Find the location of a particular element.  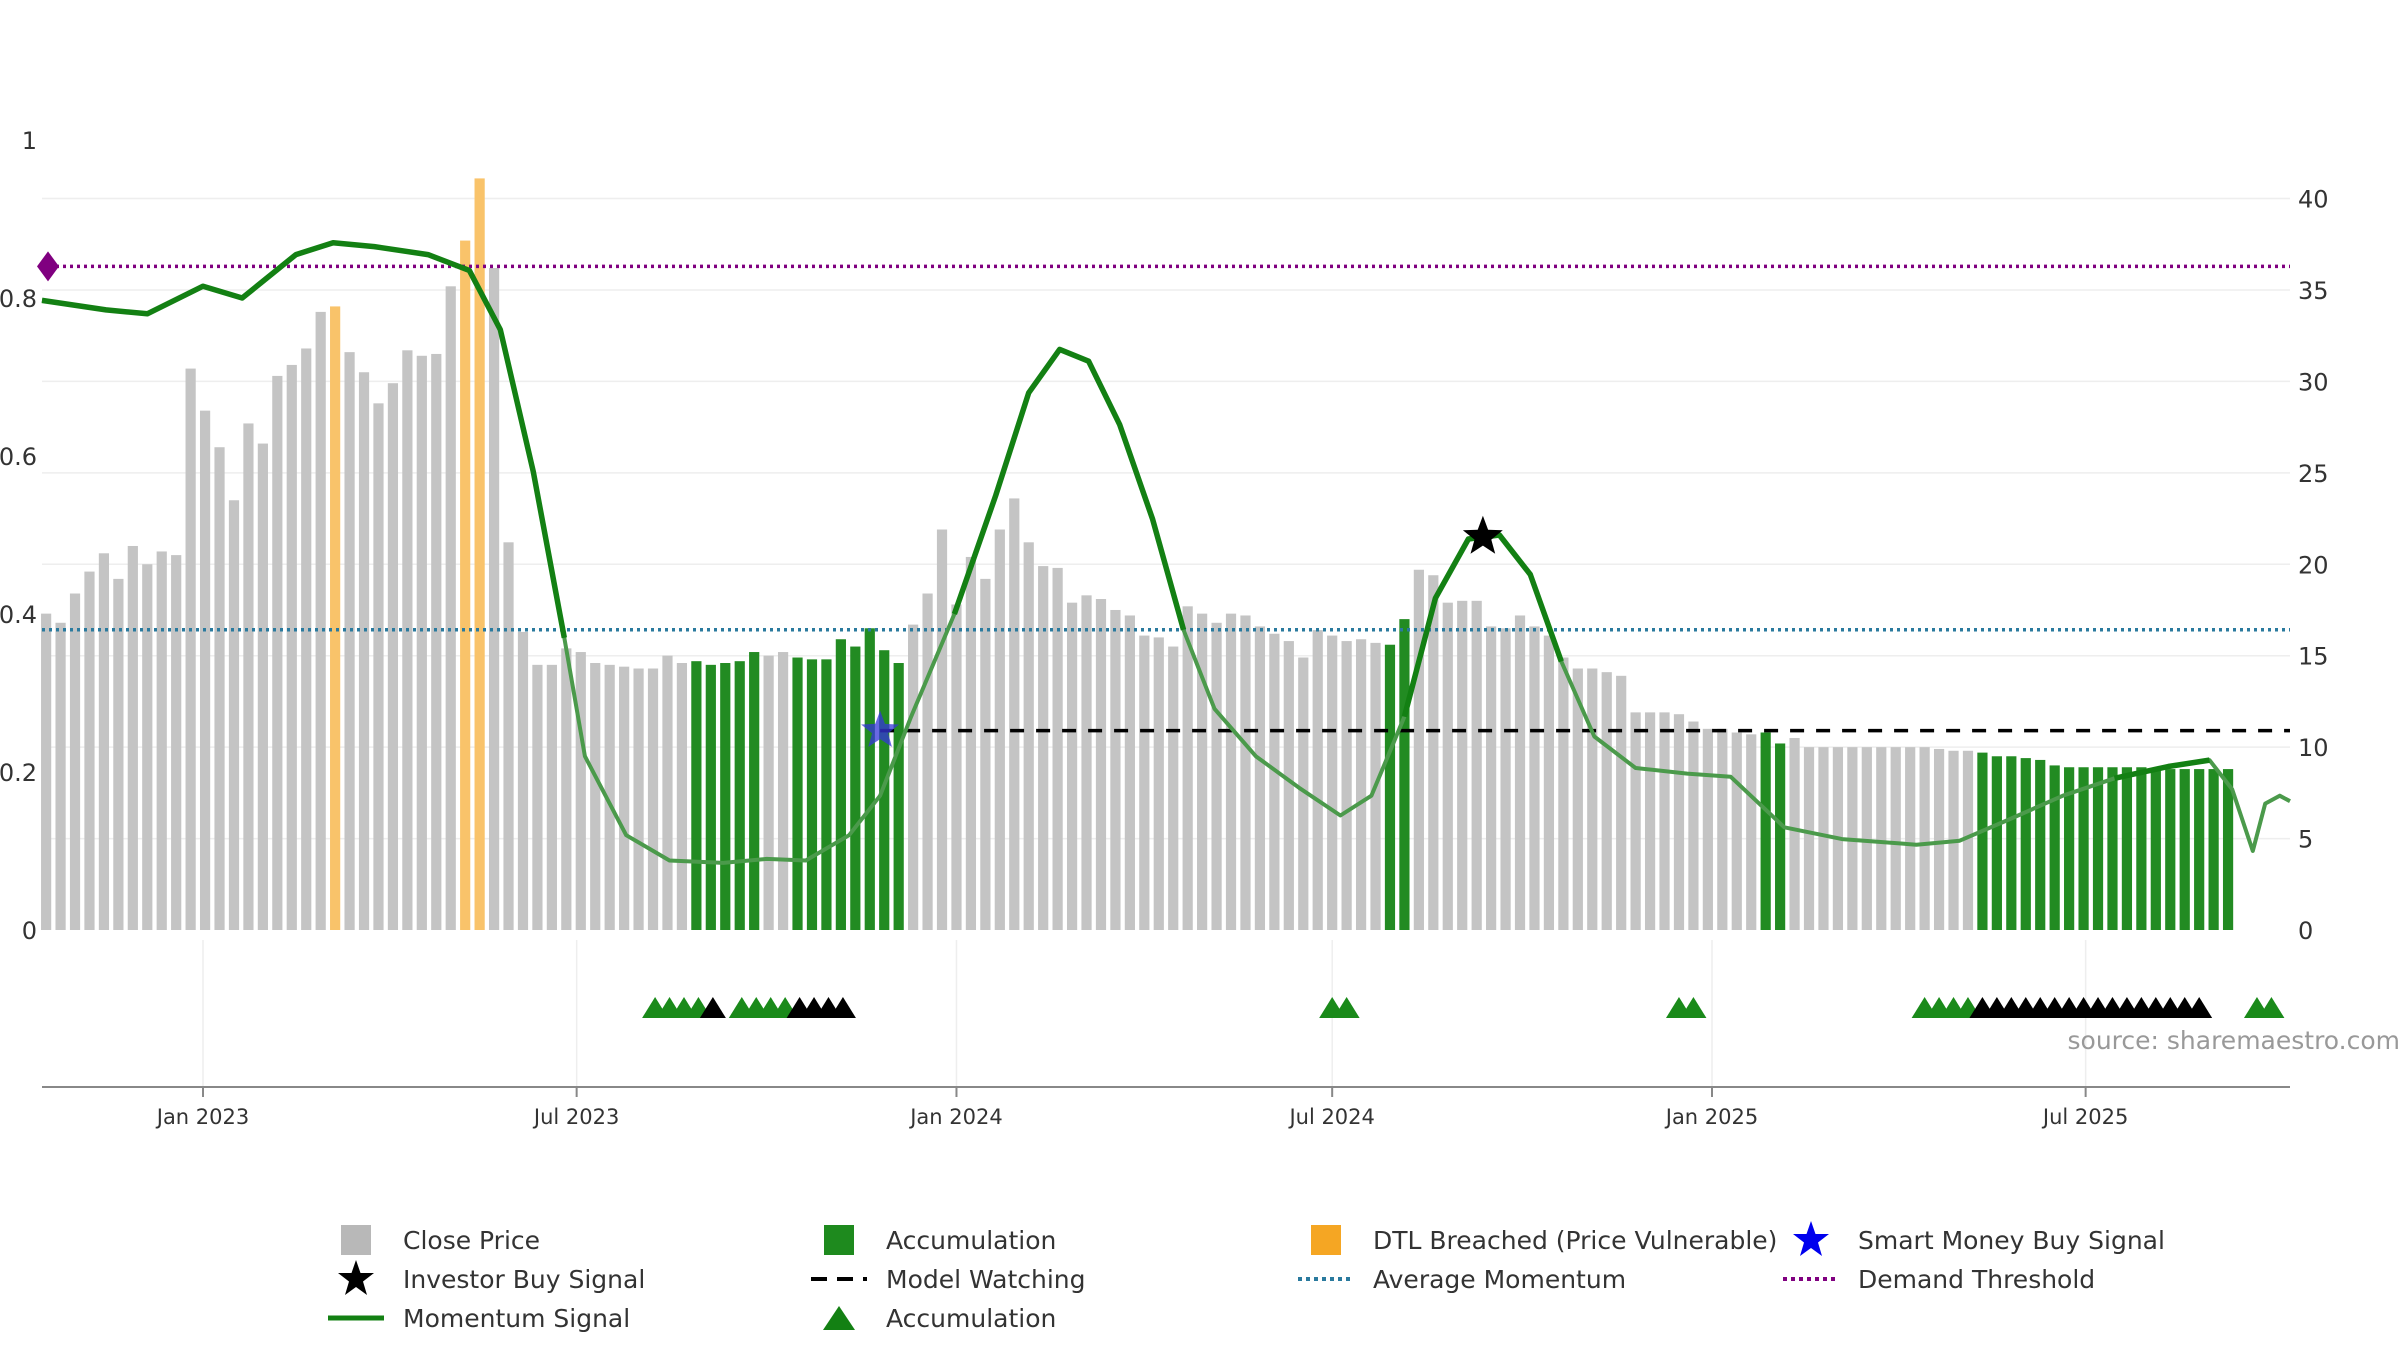

demand-threshold-marker is located at coordinates (48, 266).